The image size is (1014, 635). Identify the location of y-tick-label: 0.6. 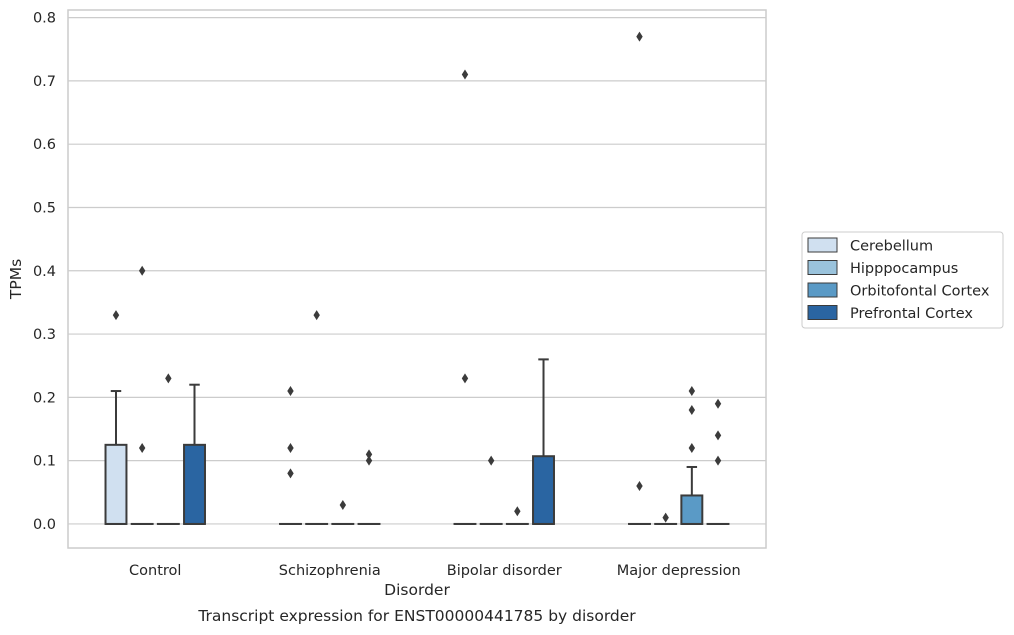
(44, 145).